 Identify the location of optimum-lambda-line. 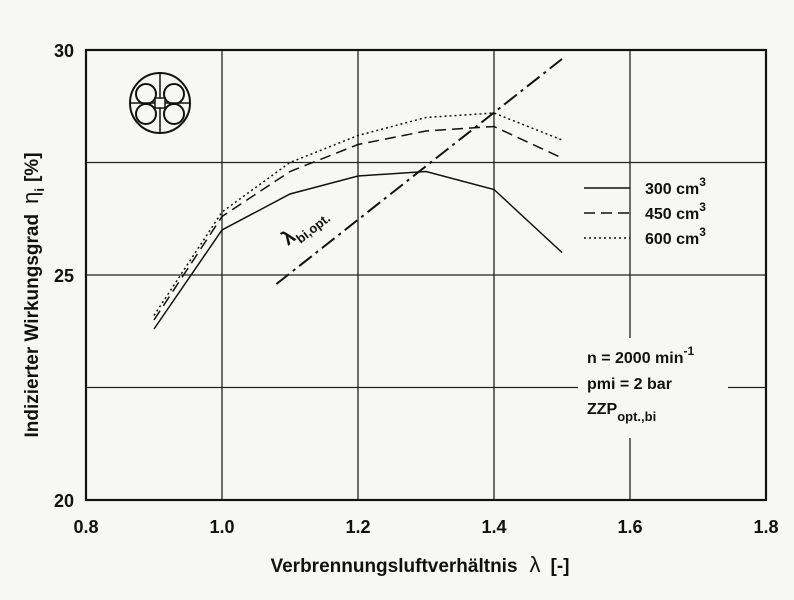
(419, 171).